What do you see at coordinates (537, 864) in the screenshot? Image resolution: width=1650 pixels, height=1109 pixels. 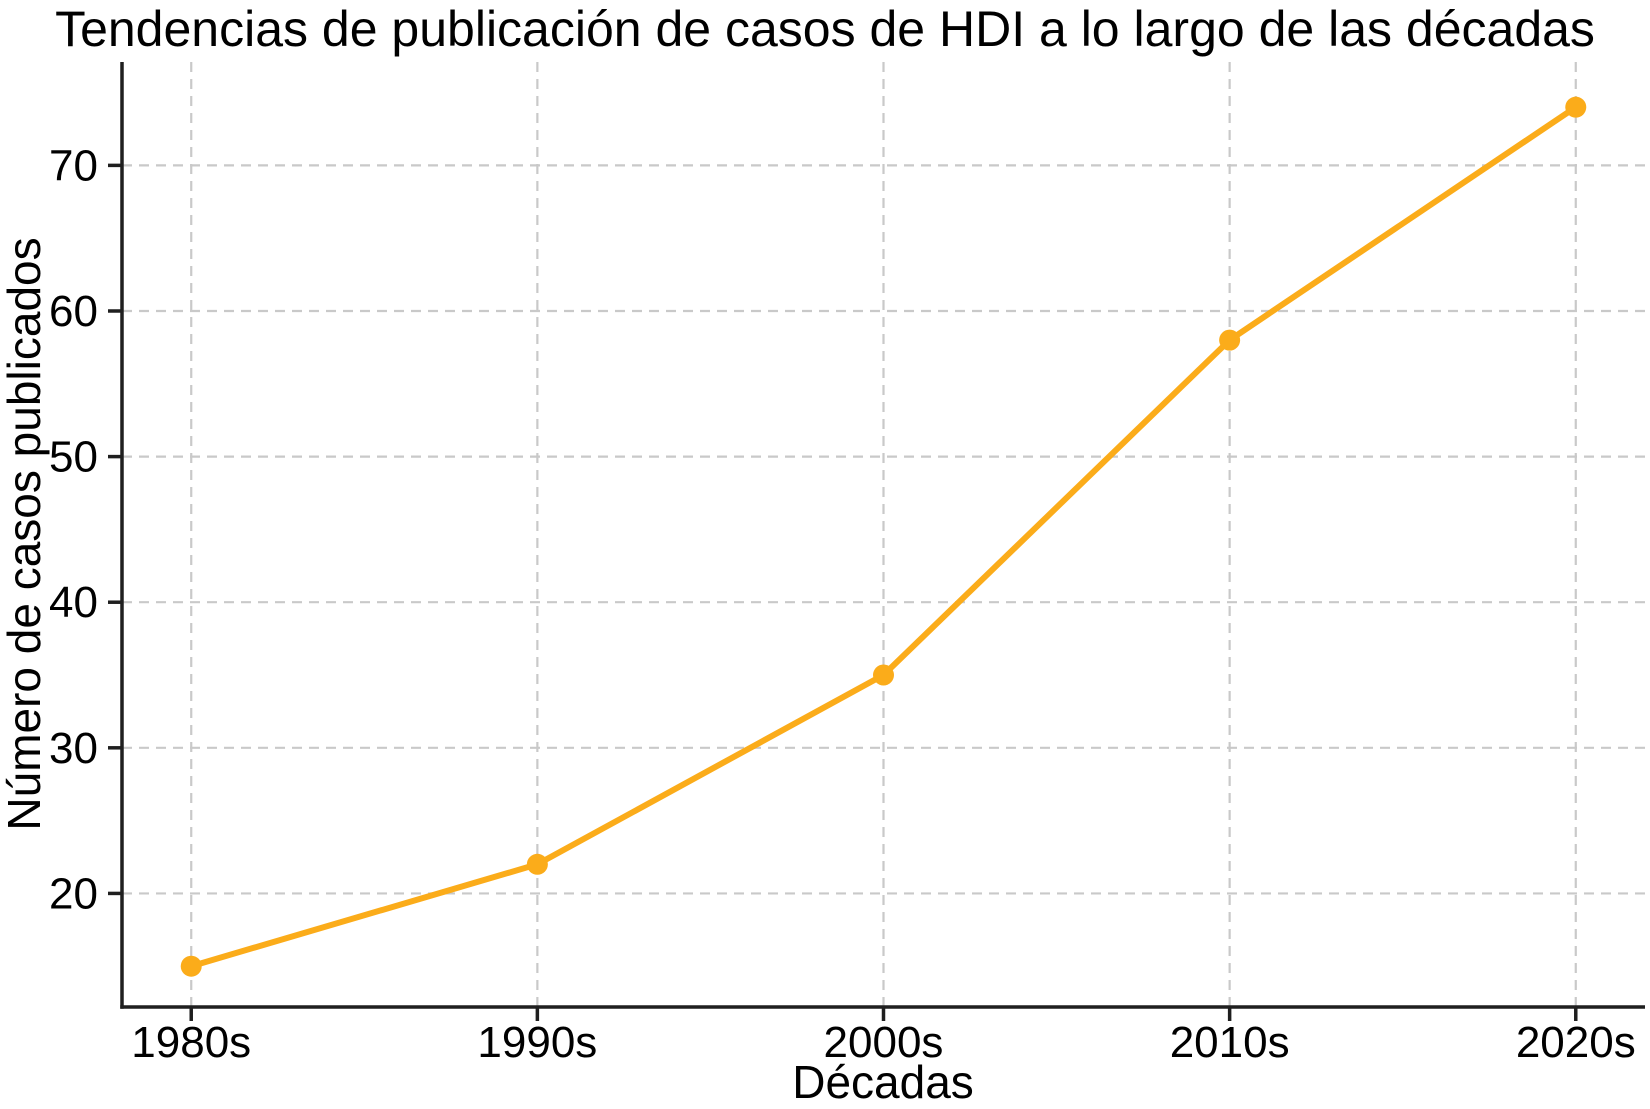 I see `data-point-1990s` at bounding box center [537, 864].